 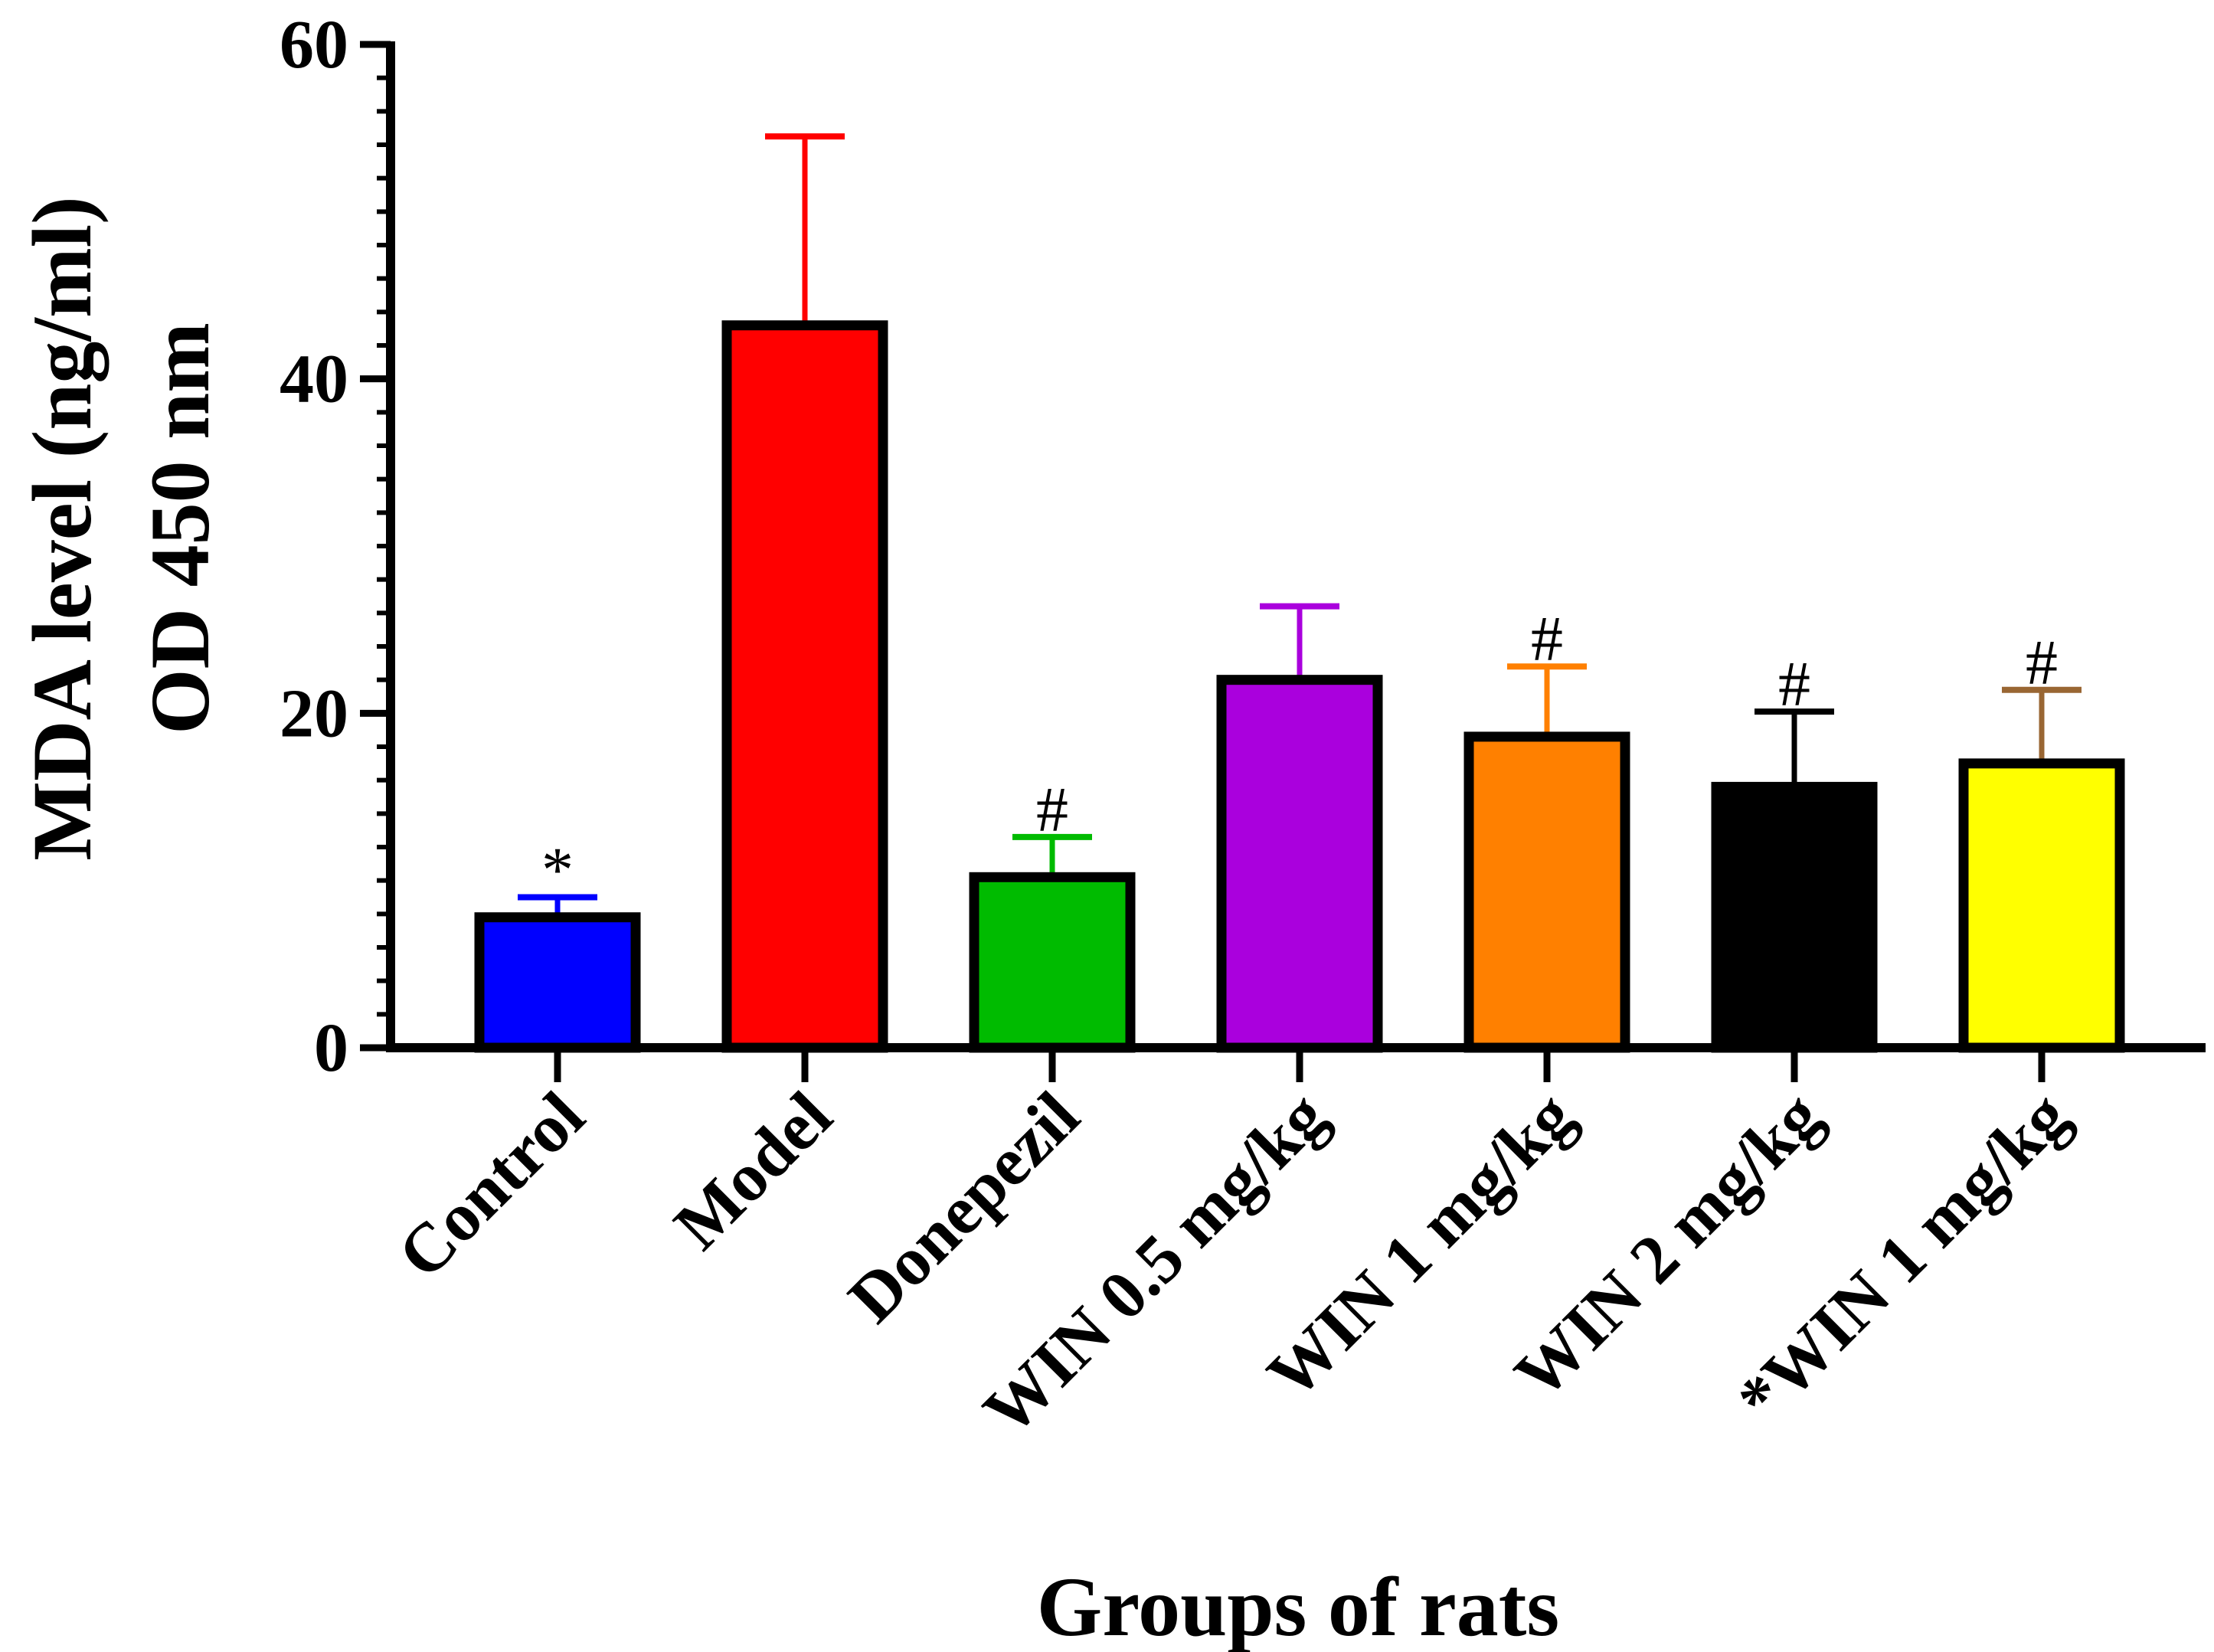 What do you see at coordinates (1298, 1606) in the screenshot?
I see `x-axis-title: Groups of rats` at bounding box center [1298, 1606].